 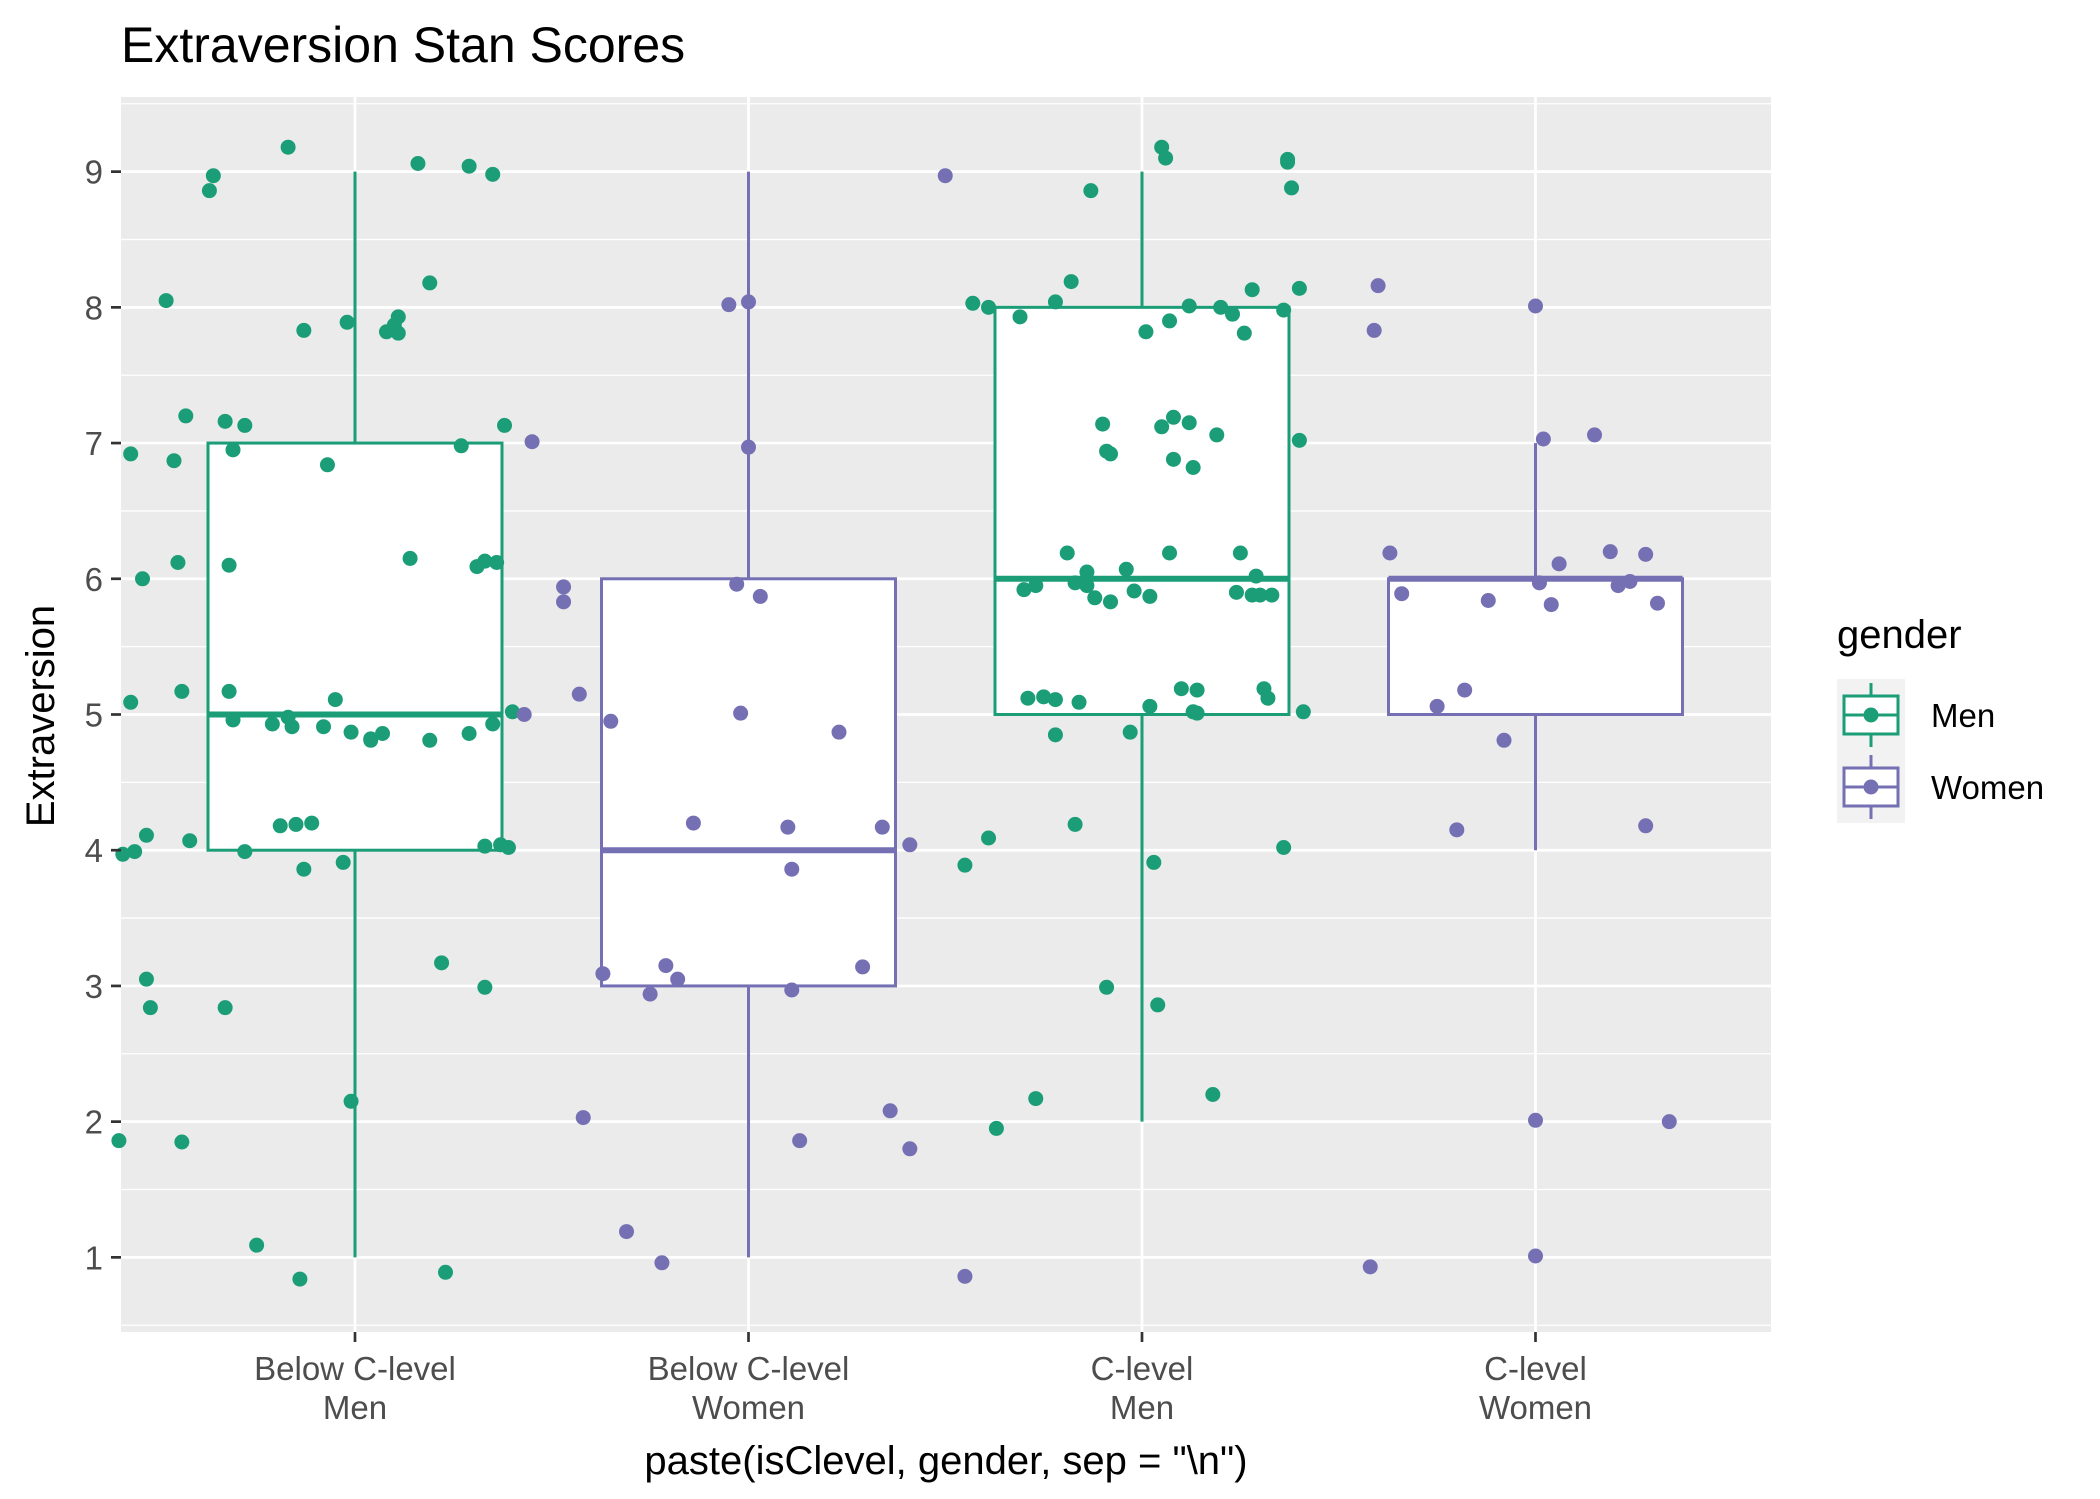 I want to click on y-tick-label: 4, so click(x=94, y=850).